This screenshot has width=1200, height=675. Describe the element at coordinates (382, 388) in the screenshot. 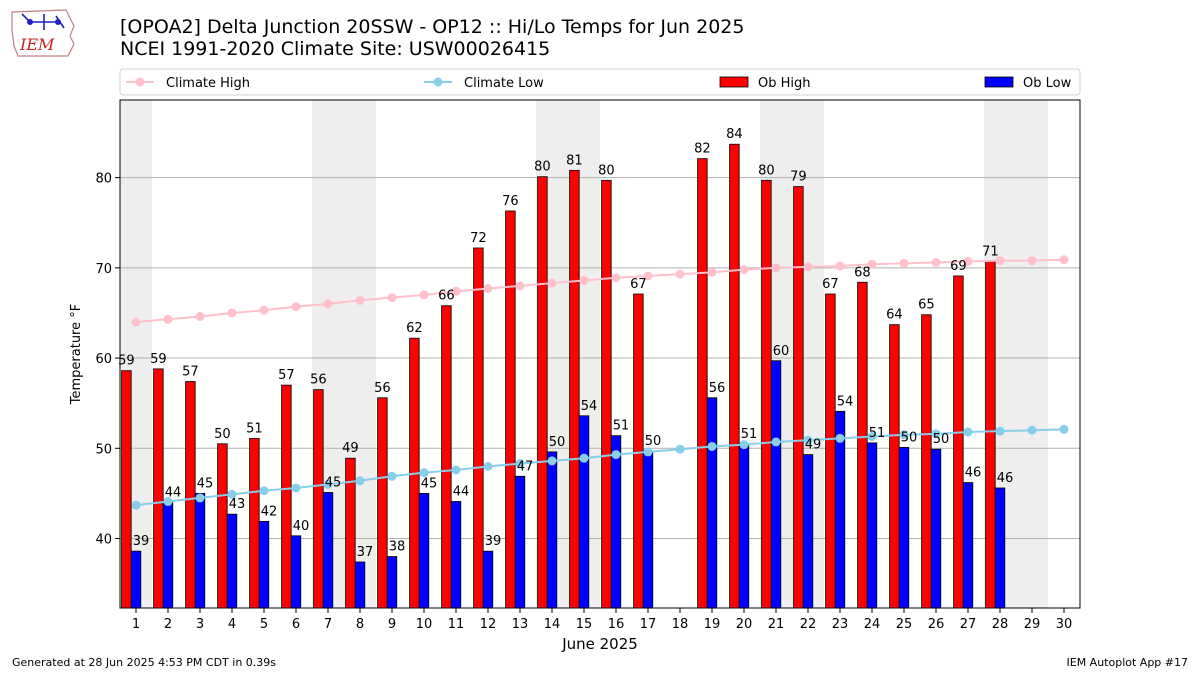

I see `ob-high-label-day-9: 56` at that location.